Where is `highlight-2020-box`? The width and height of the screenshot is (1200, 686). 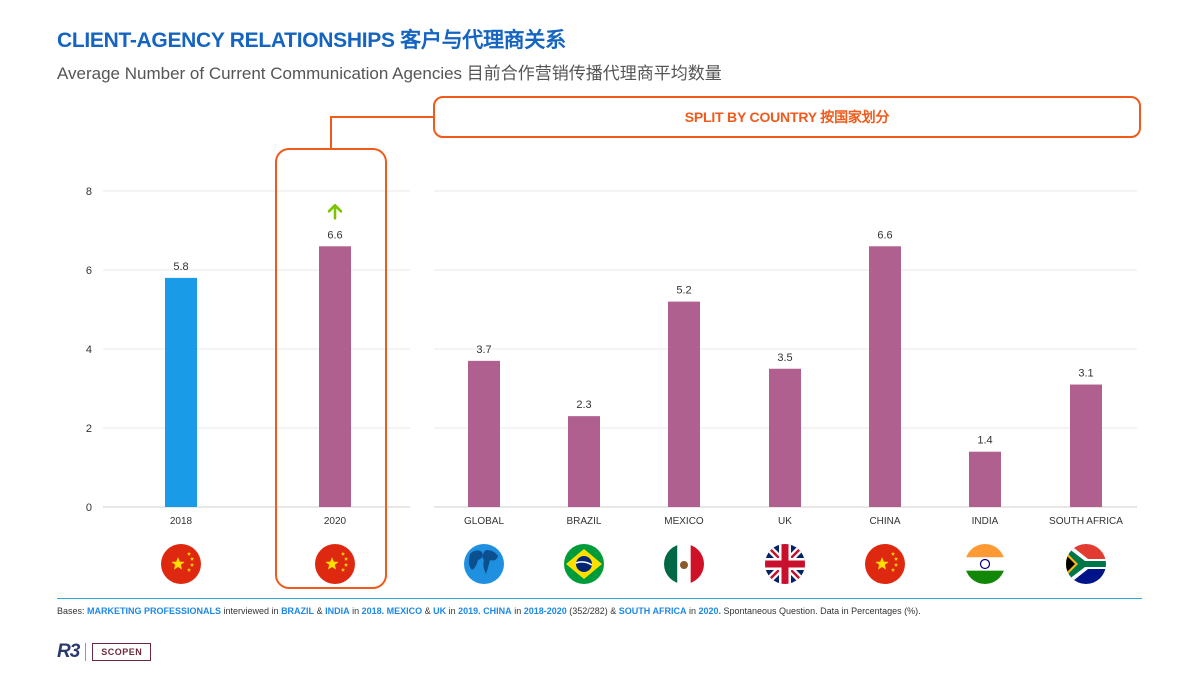 highlight-2020-box is located at coordinates (331, 368).